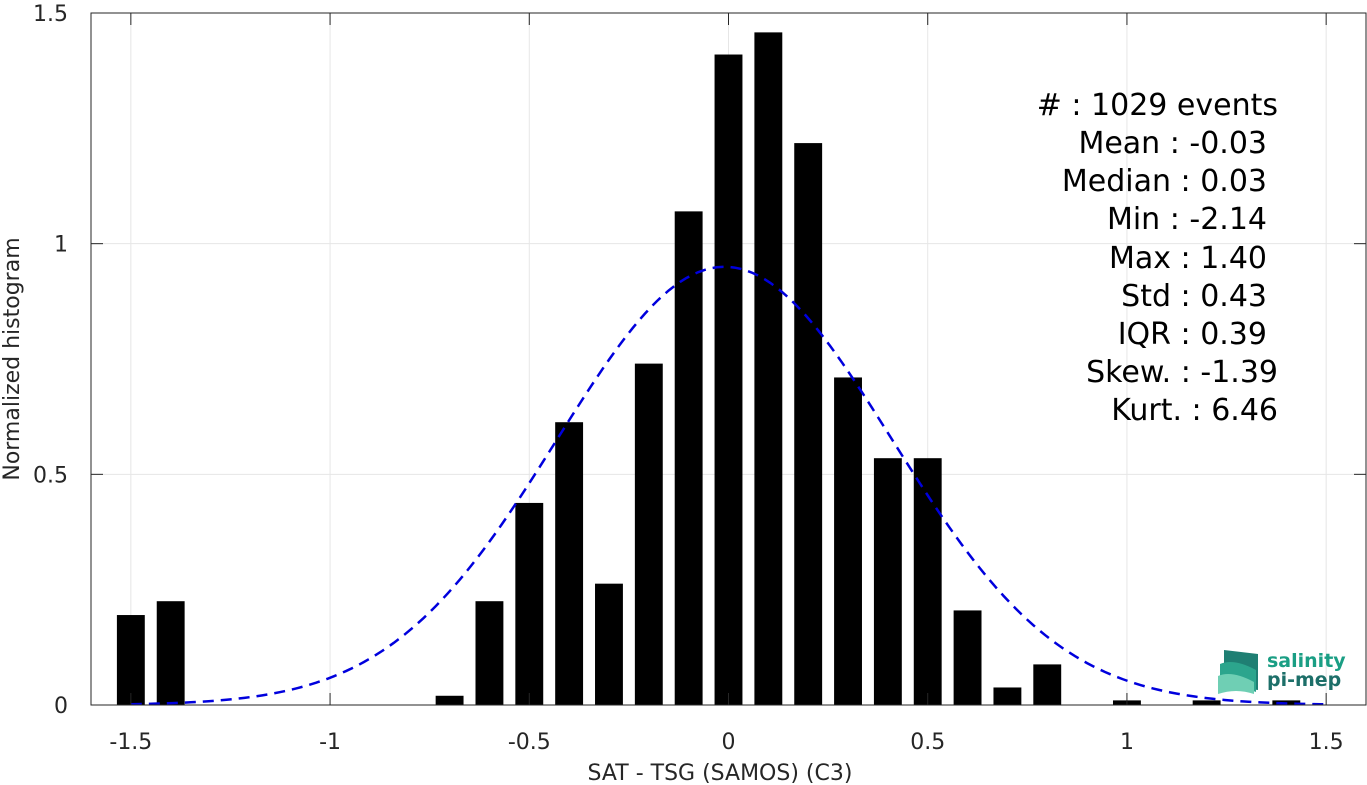 Image resolution: width=1367 pixels, height=785 pixels. What do you see at coordinates (330, 742) in the screenshot?
I see `x-tick-label: -1` at bounding box center [330, 742].